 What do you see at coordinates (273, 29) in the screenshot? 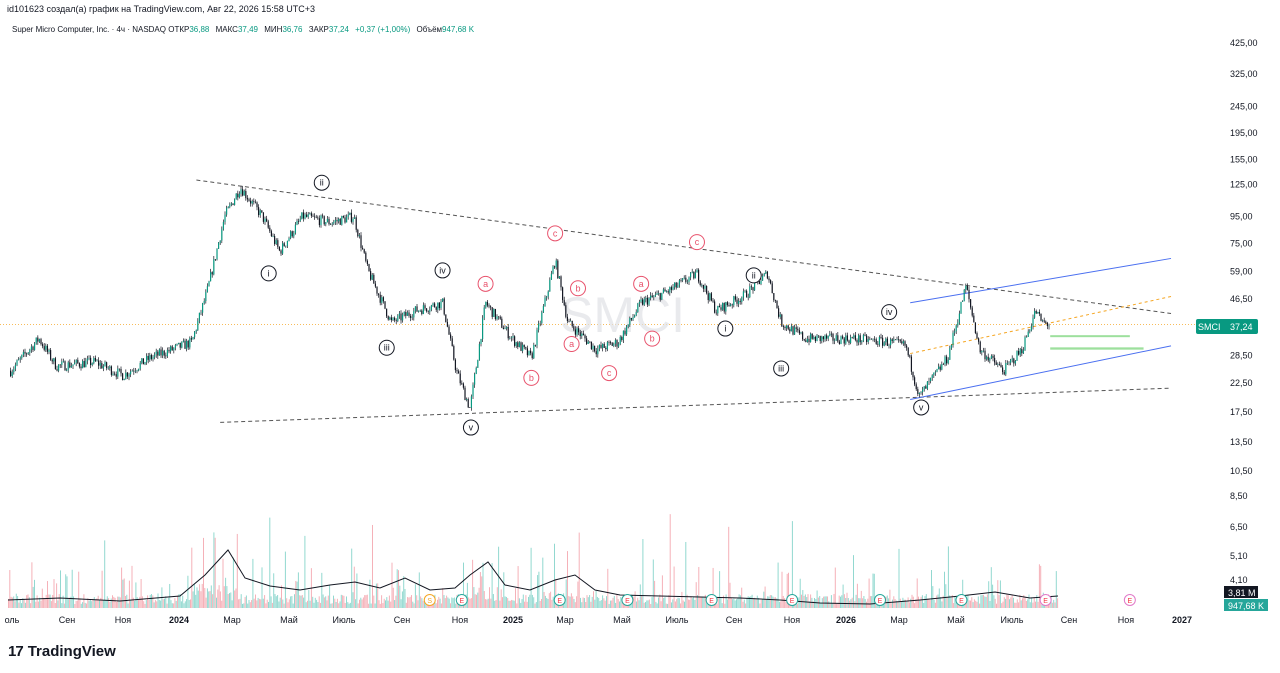
I see `low-label: МИН` at bounding box center [273, 29].